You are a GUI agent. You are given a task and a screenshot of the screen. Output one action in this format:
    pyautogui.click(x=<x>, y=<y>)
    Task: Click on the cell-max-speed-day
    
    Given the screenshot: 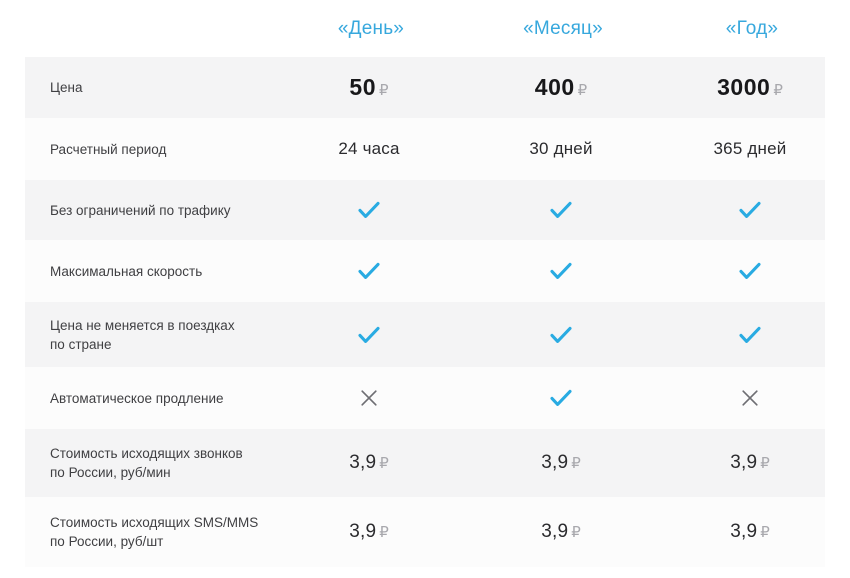 What is the action you would take?
    pyautogui.click(x=371, y=271)
    